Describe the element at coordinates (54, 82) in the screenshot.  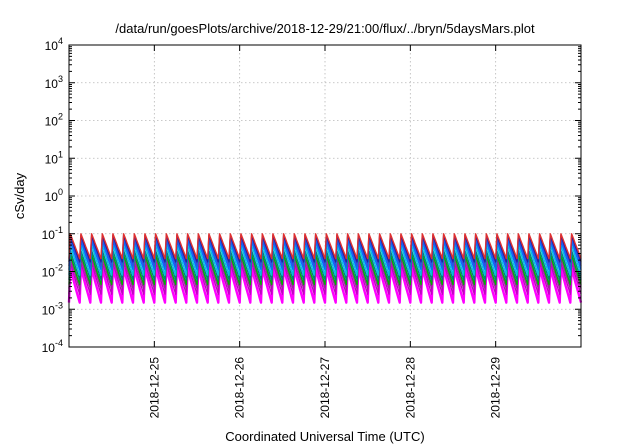
I see `y-tick-label: 10³` at that location.